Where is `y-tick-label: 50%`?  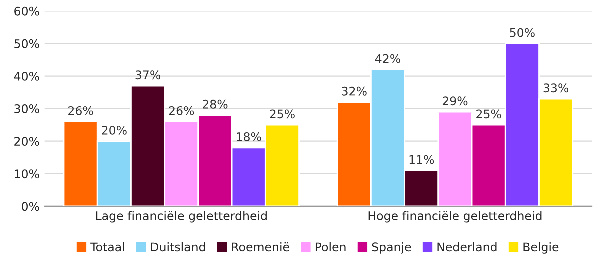 y-tick-label: 50% is located at coordinates (27, 43).